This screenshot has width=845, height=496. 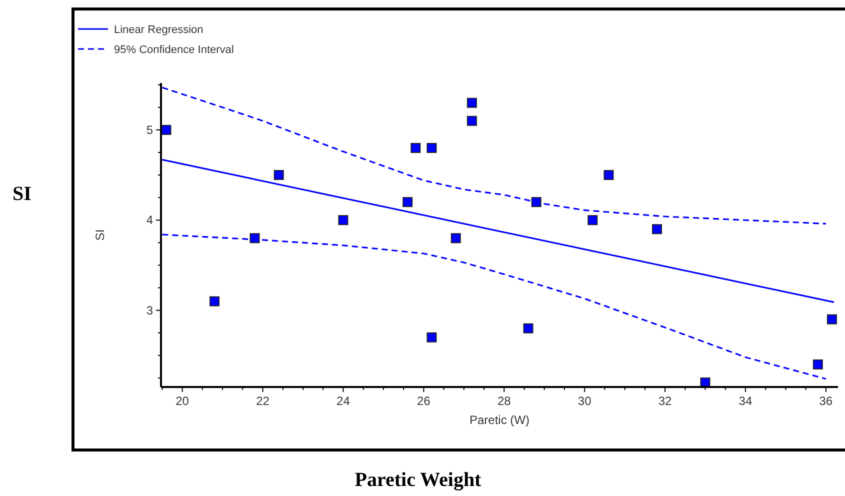 What do you see at coordinates (585, 401) in the screenshot?
I see `x-tick-label: 30` at bounding box center [585, 401].